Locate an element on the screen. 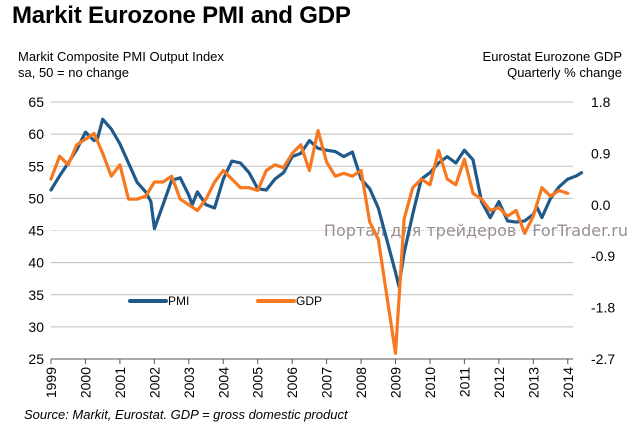  x-tick-label: 2010 is located at coordinates (430, 382).